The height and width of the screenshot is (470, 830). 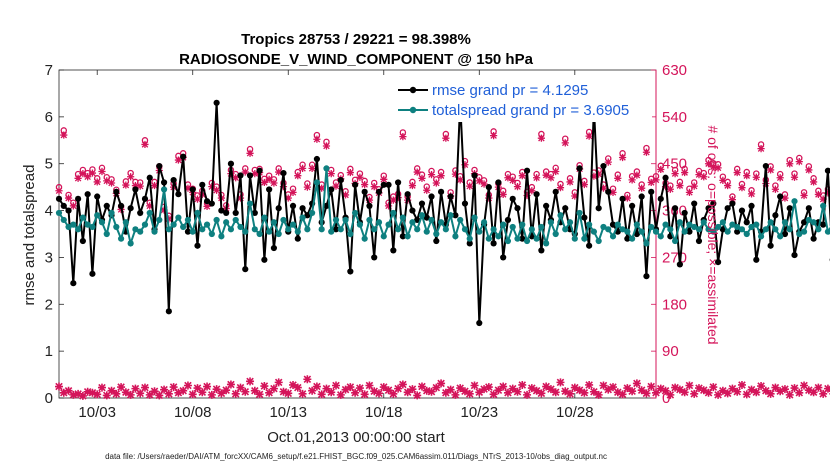 What do you see at coordinates (49, 211) in the screenshot?
I see `y-tick-label: 4` at bounding box center [49, 211].